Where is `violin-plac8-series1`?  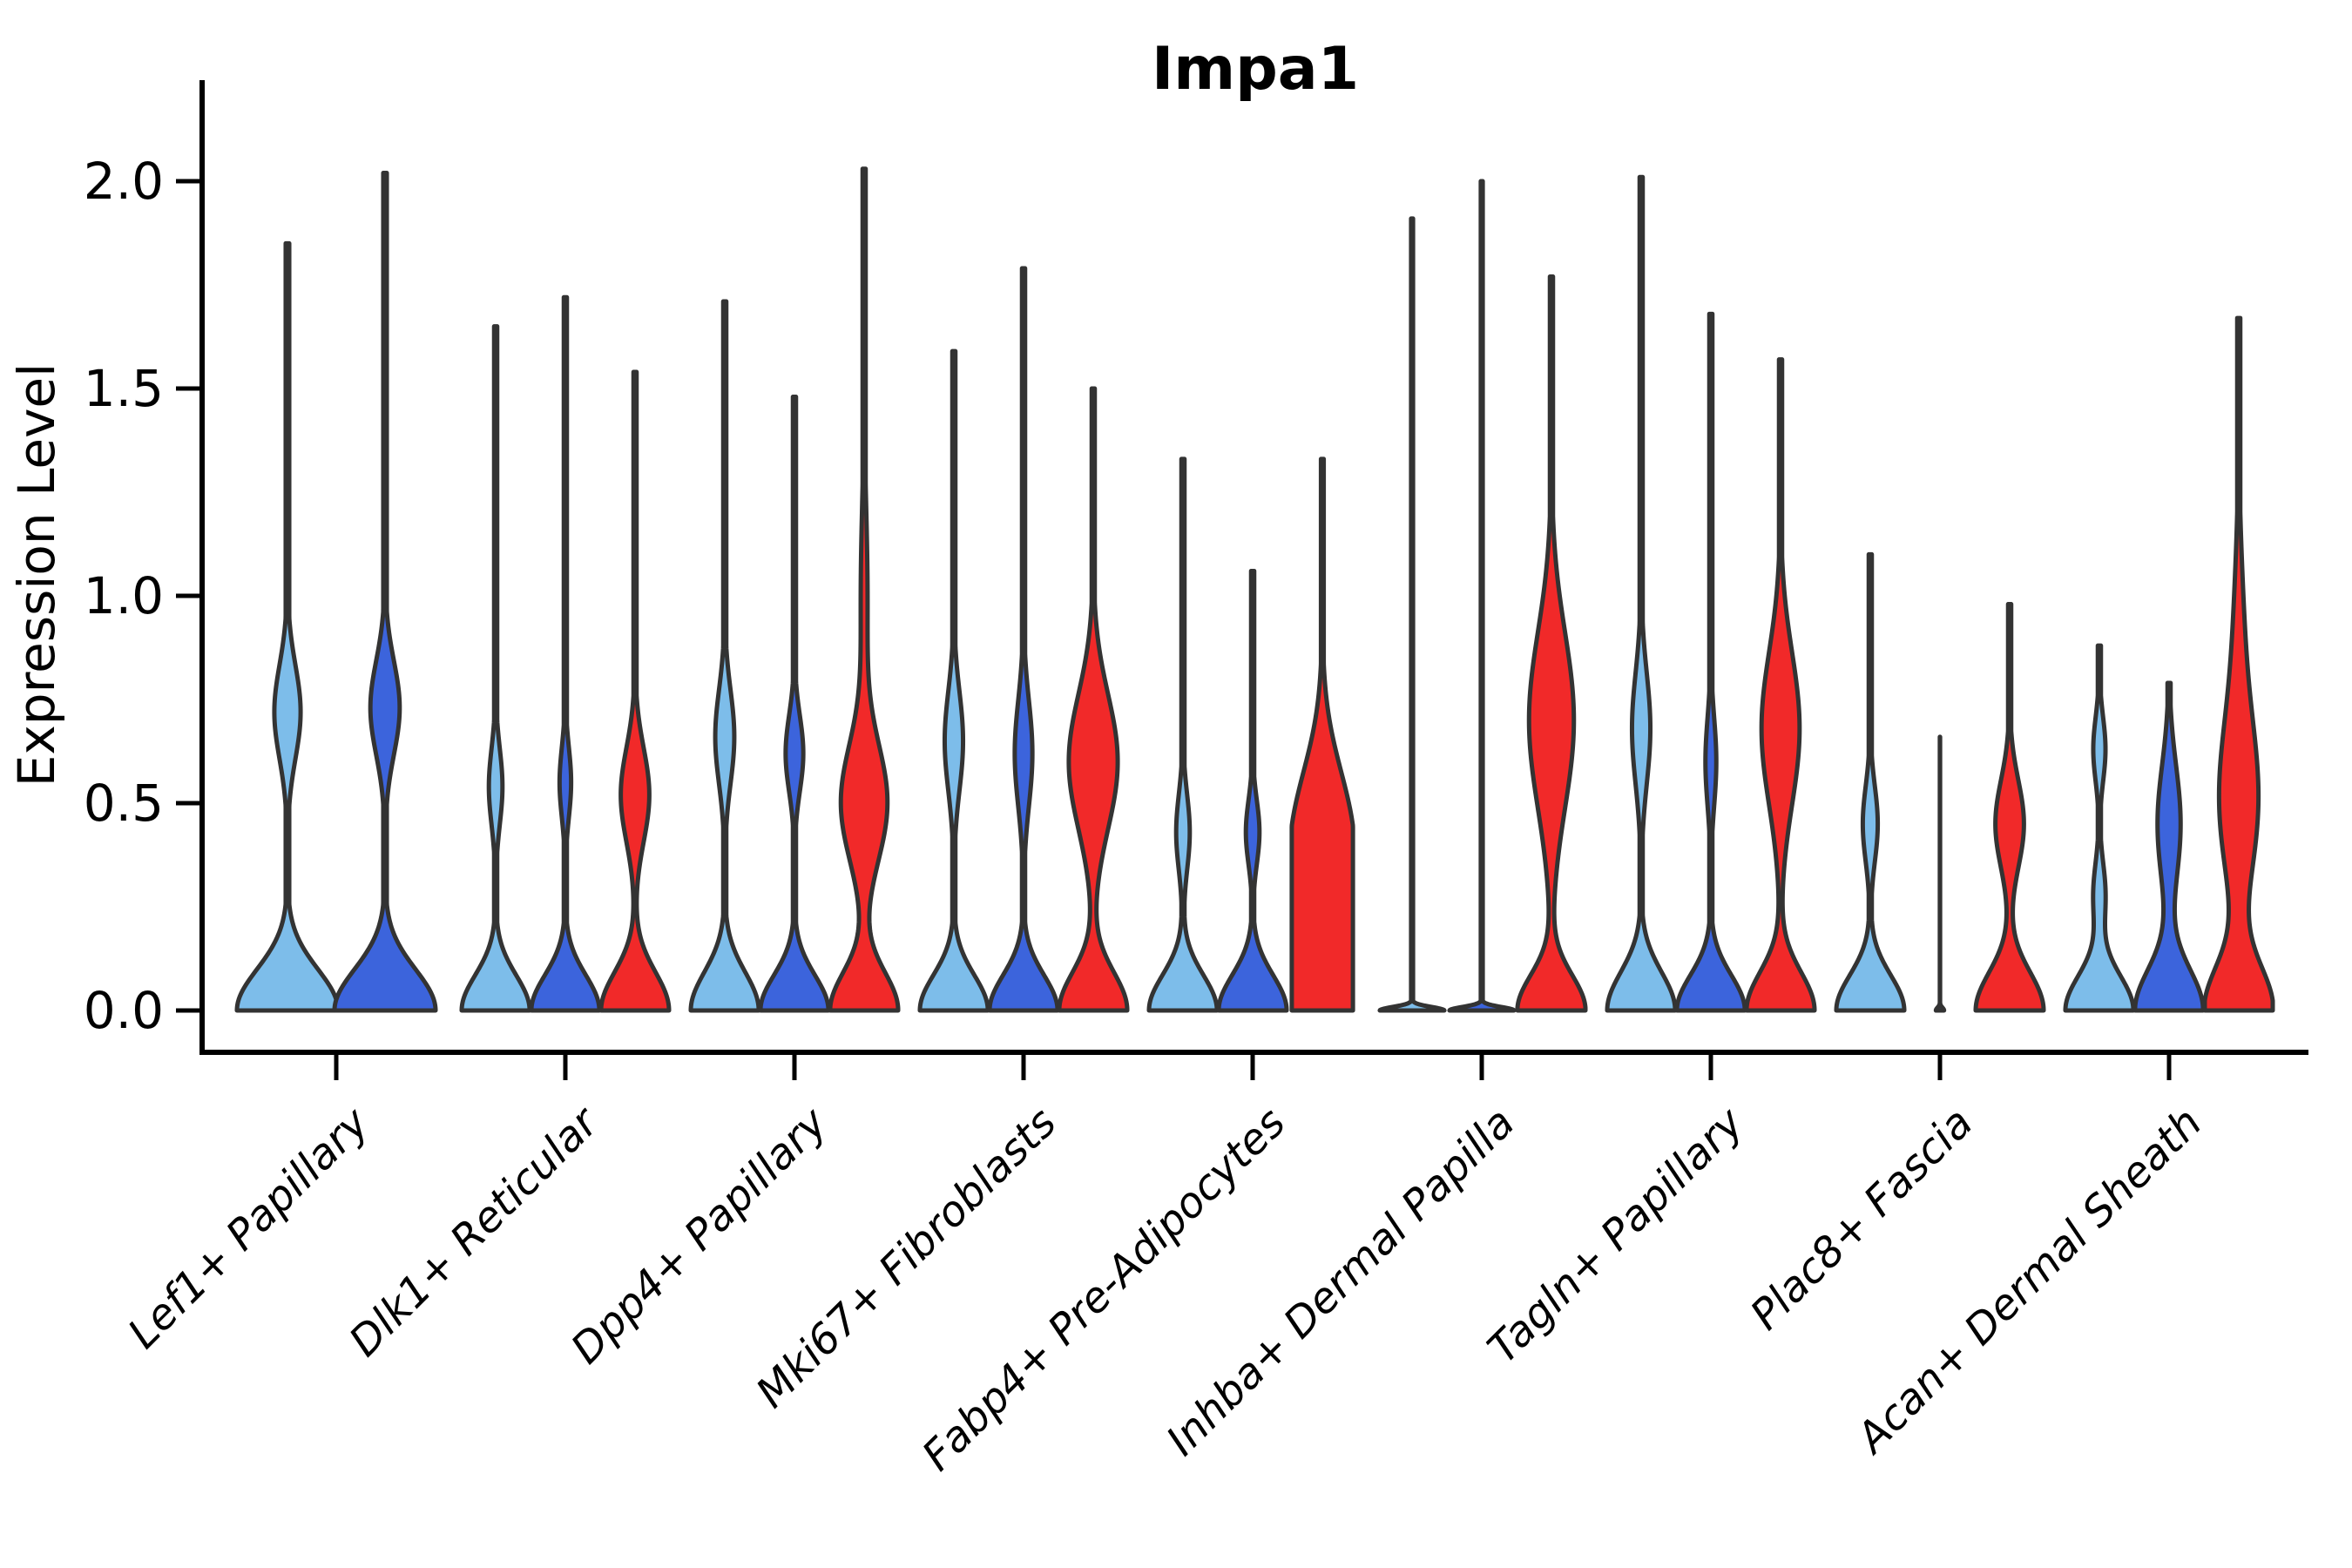 violin-plac8-series1 is located at coordinates (1940, 874).